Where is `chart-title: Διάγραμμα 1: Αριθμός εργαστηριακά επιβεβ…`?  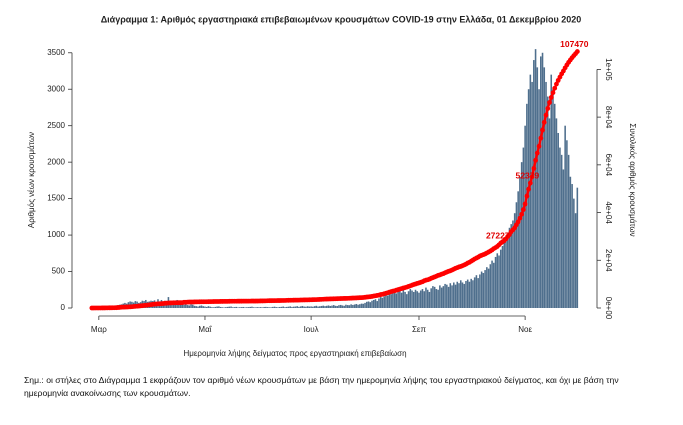 chart-title: Διάγραμμα 1: Αριθμός εργαστηριακά επιβεβ… is located at coordinates (341, 19).